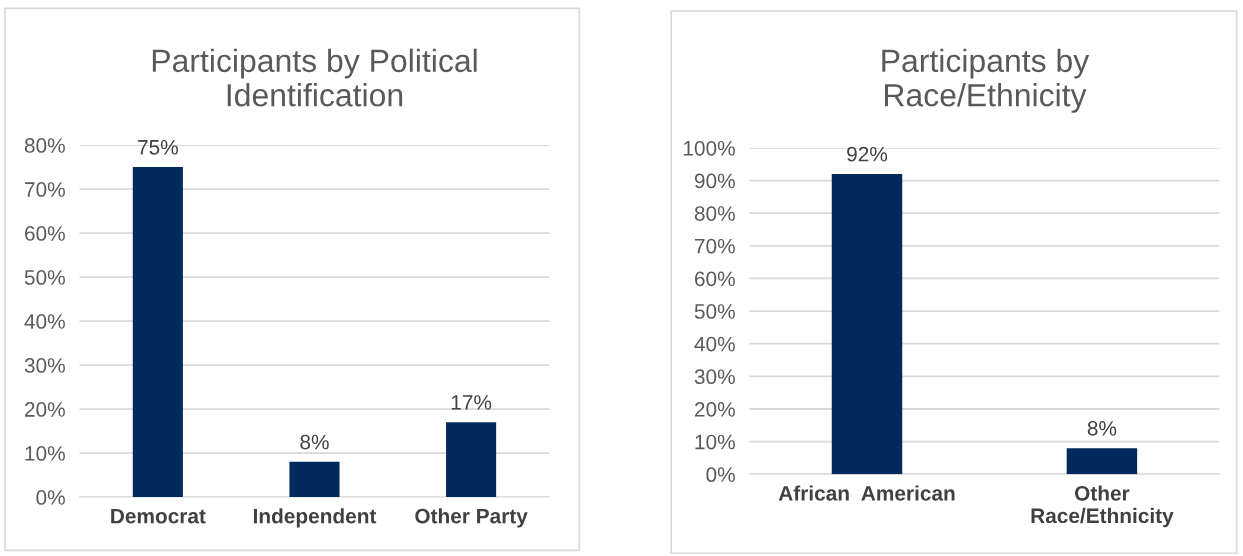  Describe the element at coordinates (709, 148) in the screenshot. I see `y-tick-label: 100%` at that location.